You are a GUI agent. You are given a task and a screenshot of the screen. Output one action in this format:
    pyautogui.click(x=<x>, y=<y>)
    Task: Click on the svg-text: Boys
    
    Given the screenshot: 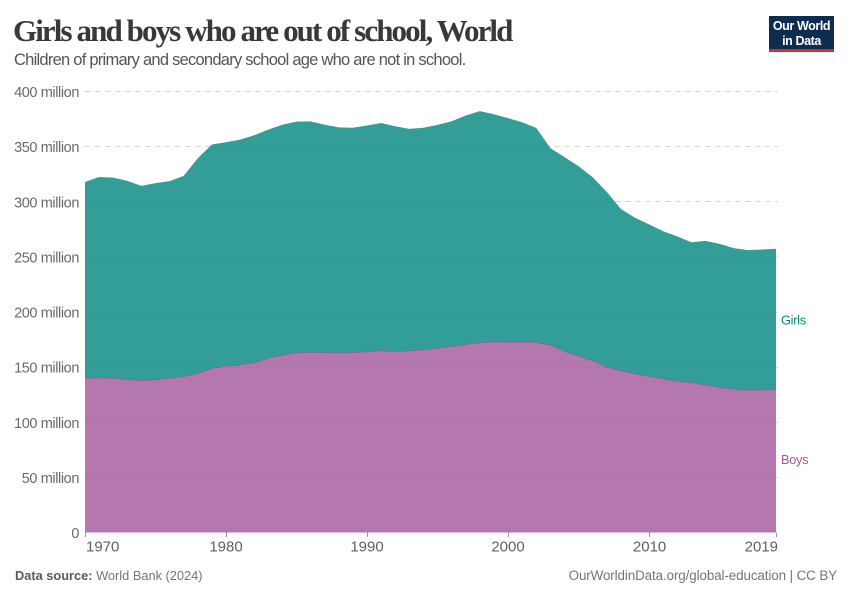 What is the action you would take?
    pyautogui.click(x=794, y=459)
    